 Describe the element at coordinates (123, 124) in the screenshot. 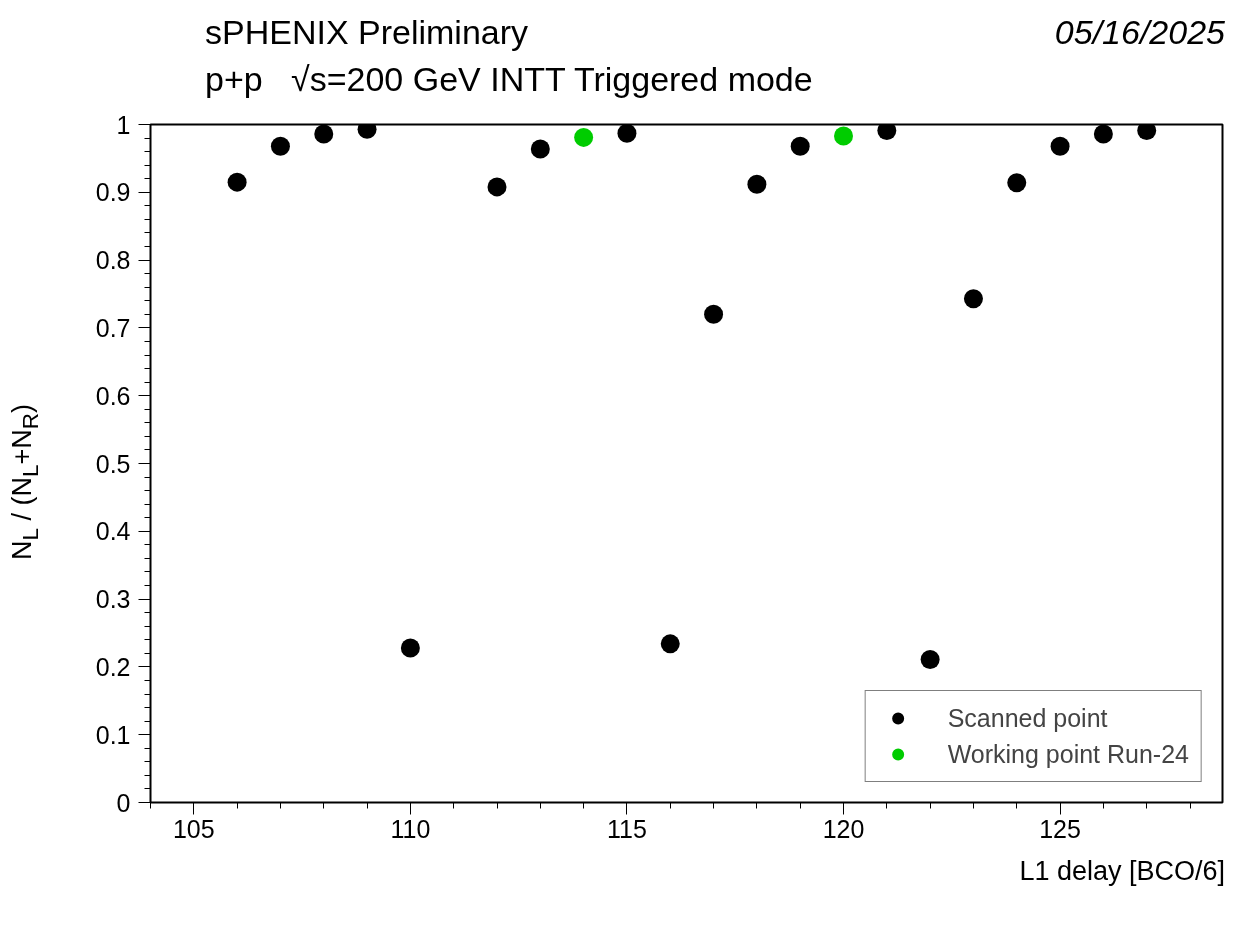

I see `y-tick-label: 1` at that location.